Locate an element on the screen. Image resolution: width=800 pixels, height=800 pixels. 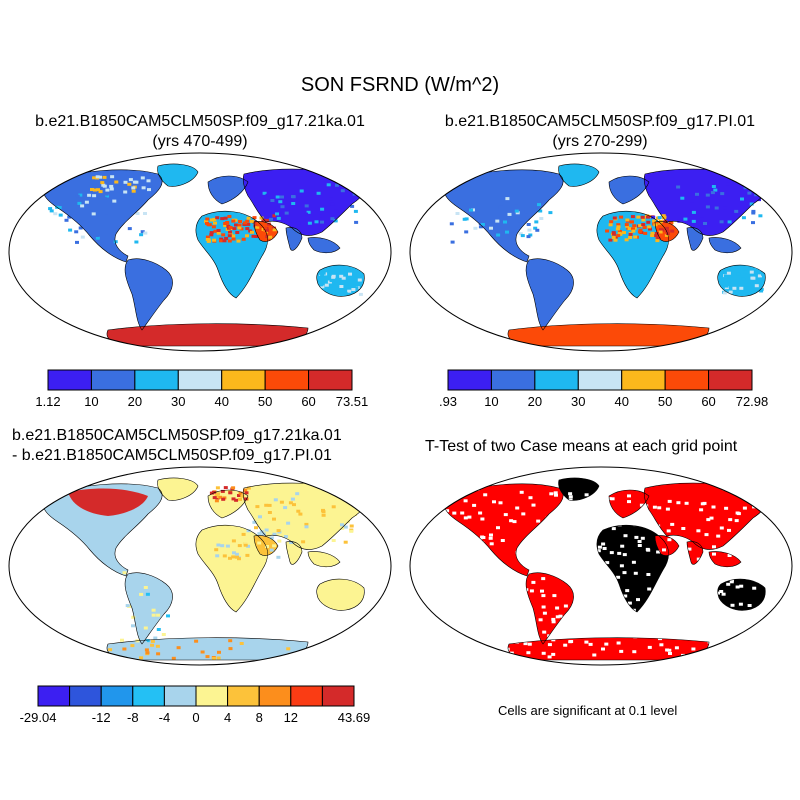
colorbar-tick-label: -4 is located at coordinates (165, 717).